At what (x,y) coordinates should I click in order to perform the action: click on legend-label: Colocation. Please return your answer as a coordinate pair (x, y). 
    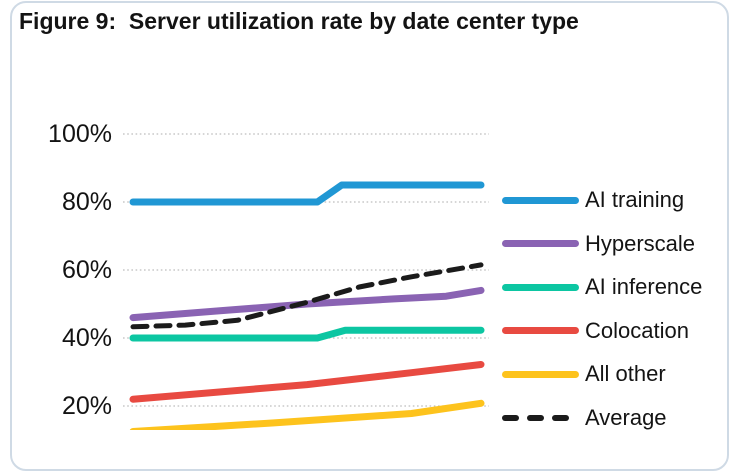
    Looking at the image, I should click on (637, 330).